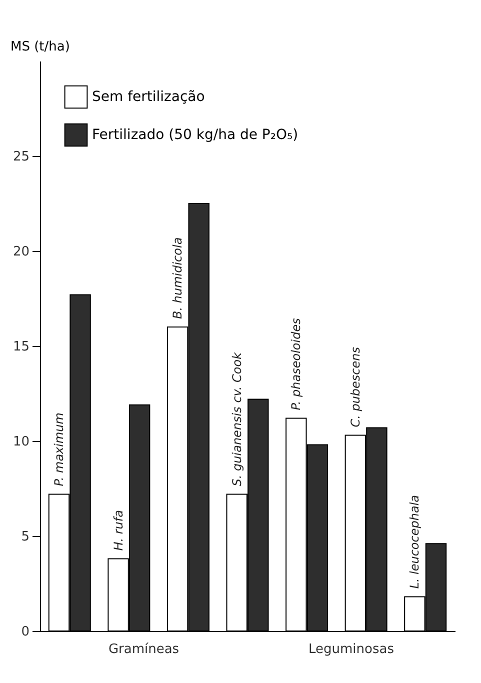 This screenshot has width=481, height=683. I want to click on text: Leguminosas, so click(351, 649).